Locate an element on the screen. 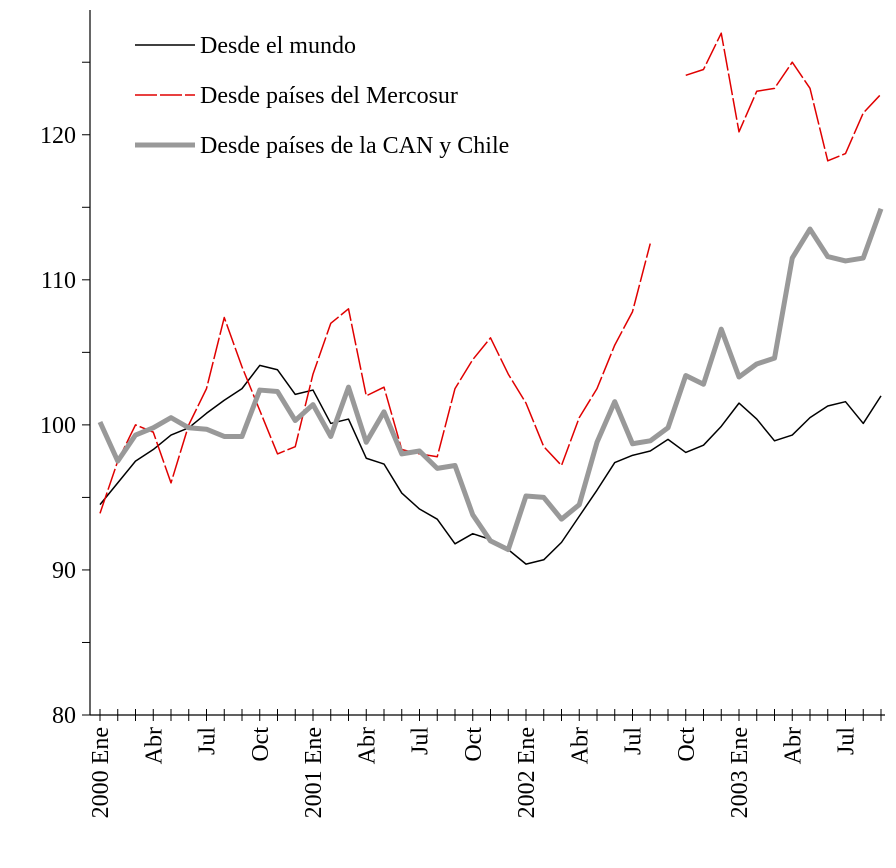  y-tick-label: 80 is located at coordinates (64, 716).